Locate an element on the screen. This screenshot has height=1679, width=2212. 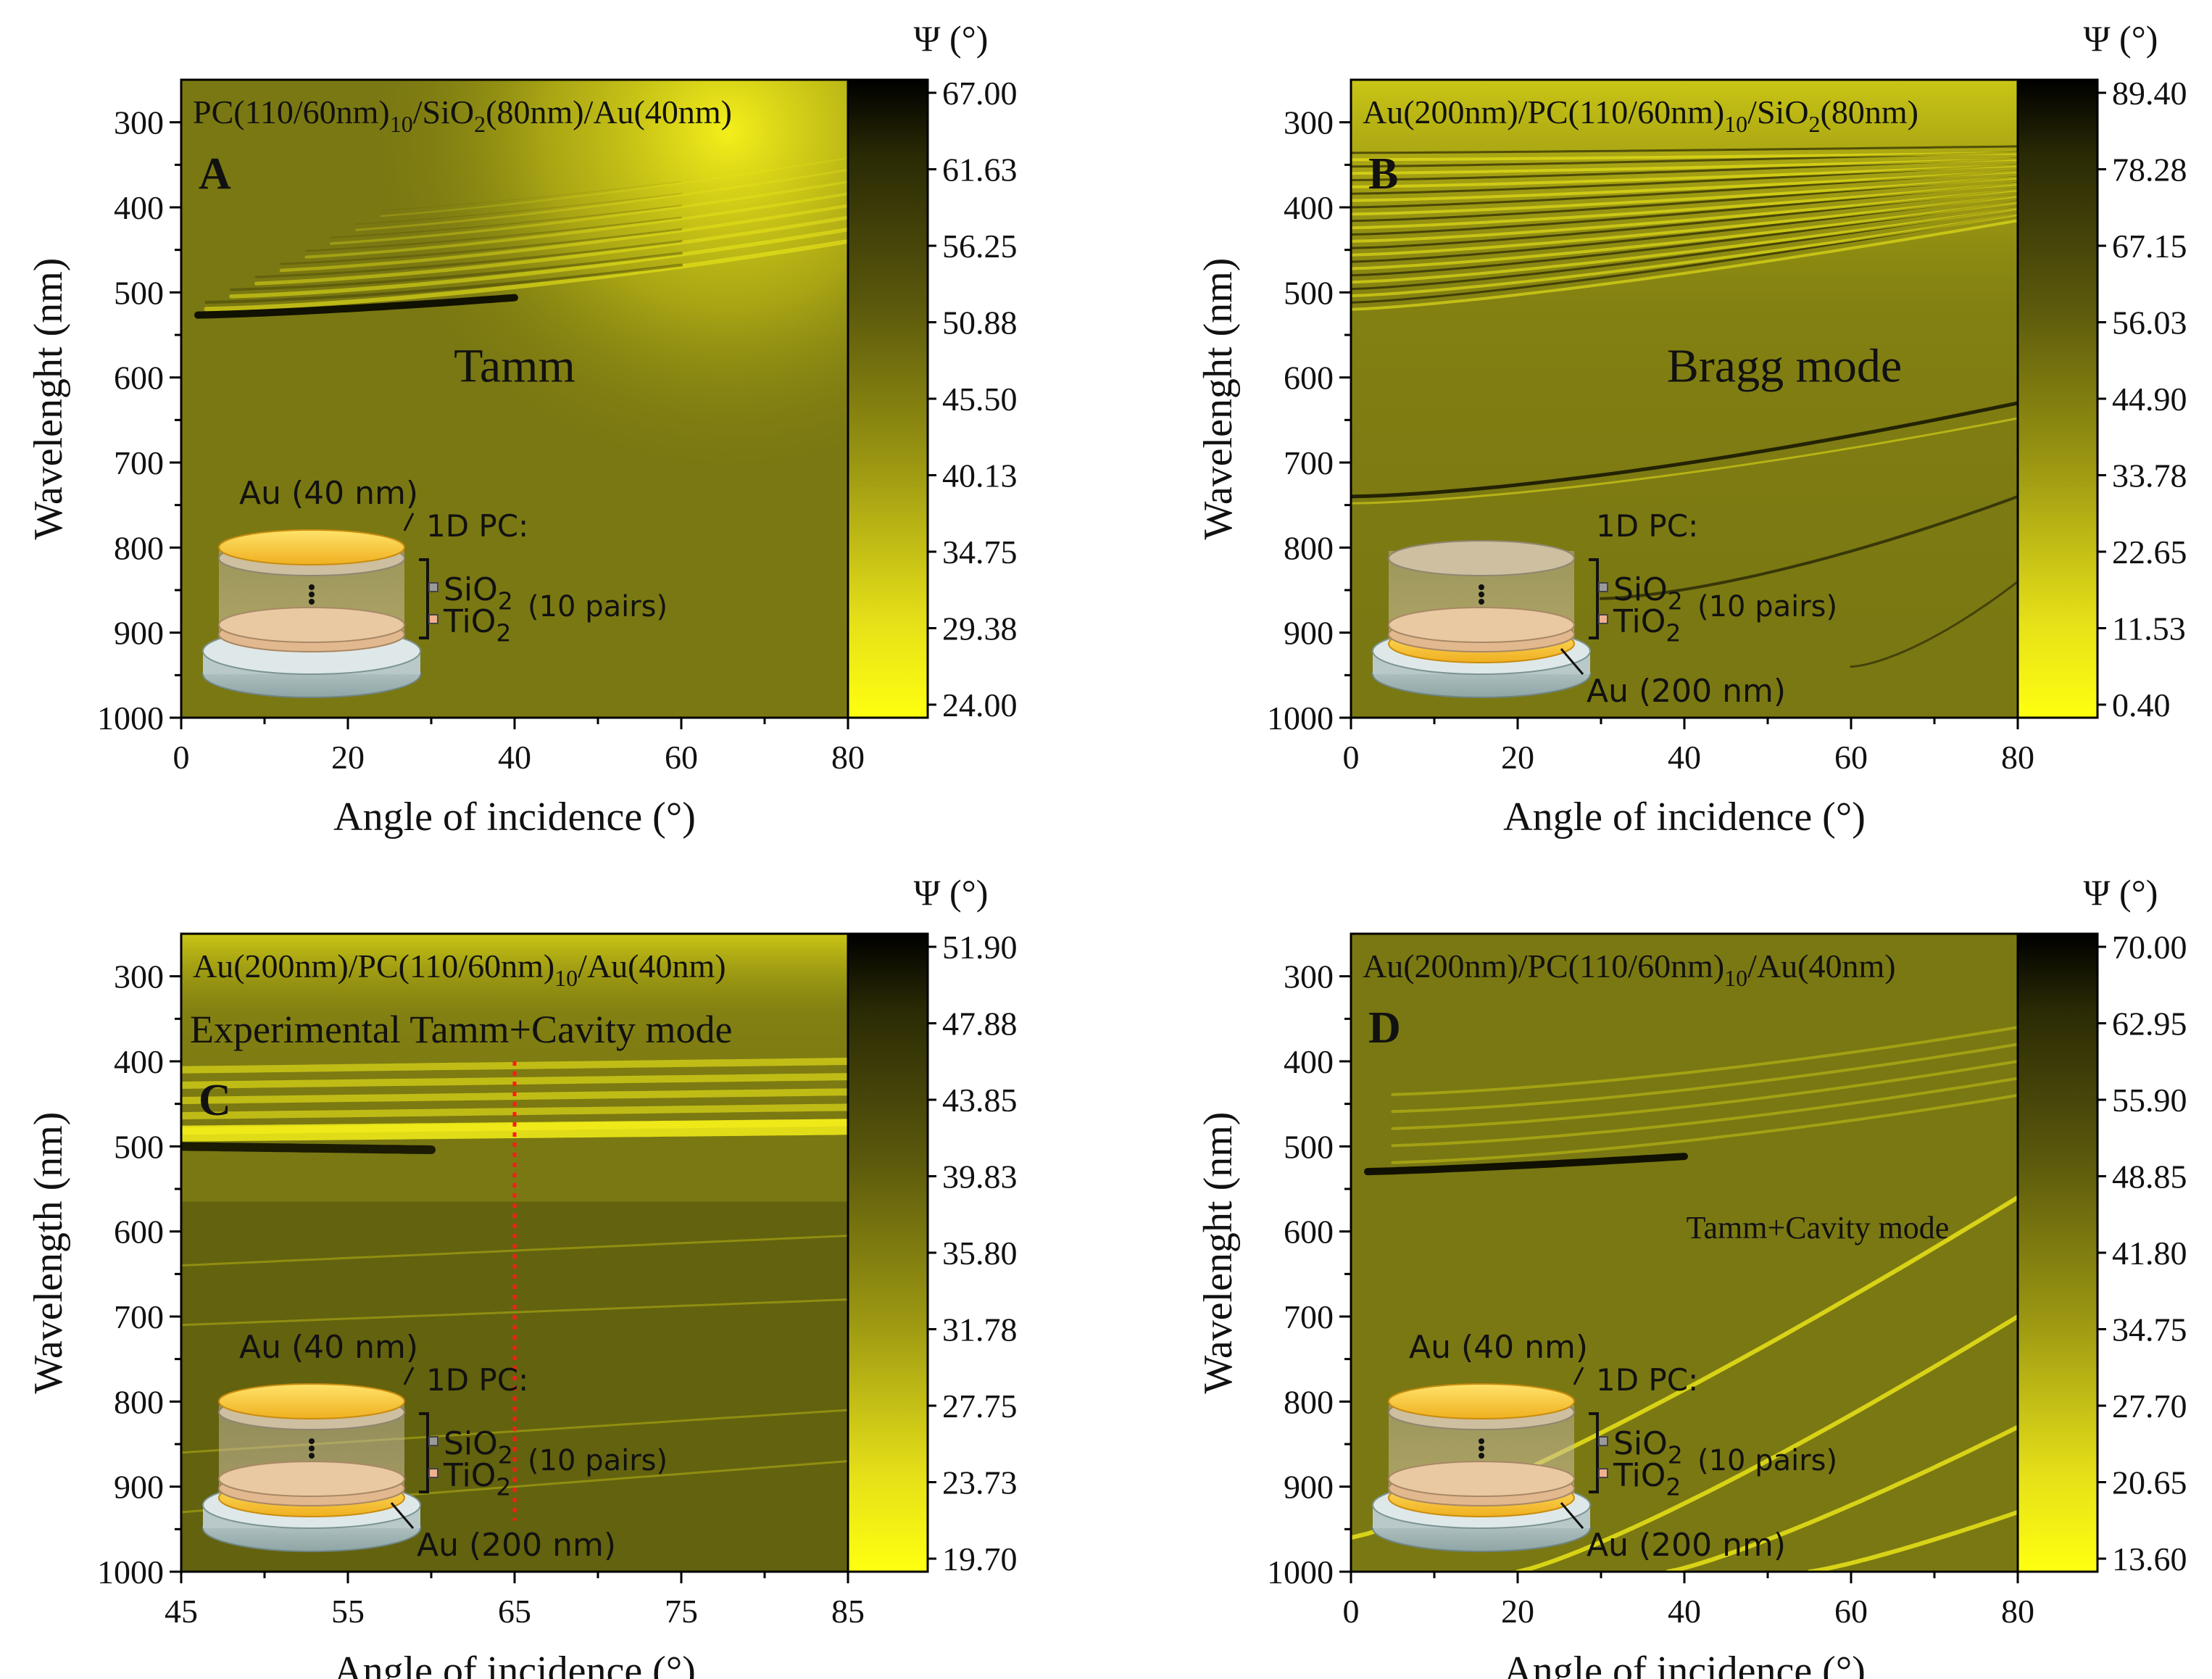
colorbar-tick-label: 24.00 is located at coordinates (980, 705).